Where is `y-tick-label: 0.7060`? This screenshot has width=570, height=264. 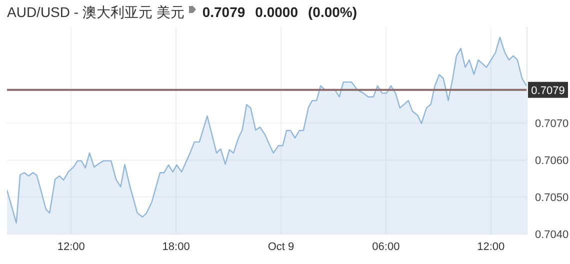 y-tick-label: 0.7060 is located at coordinates (552, 160).